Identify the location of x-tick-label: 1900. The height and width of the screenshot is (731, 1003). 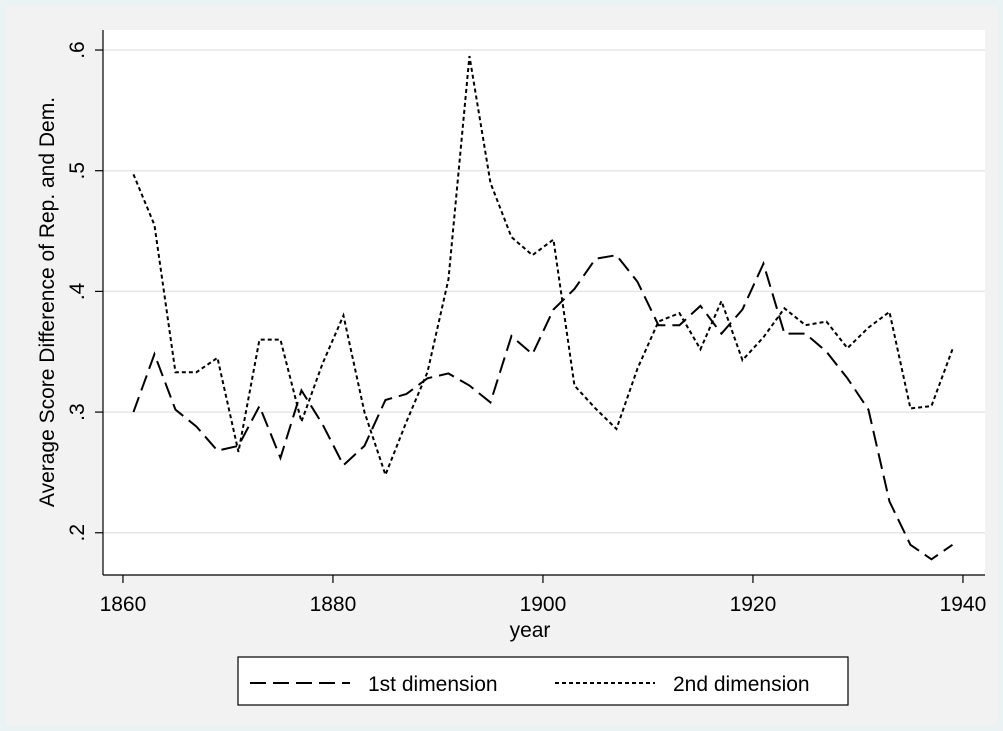
(543, 604).